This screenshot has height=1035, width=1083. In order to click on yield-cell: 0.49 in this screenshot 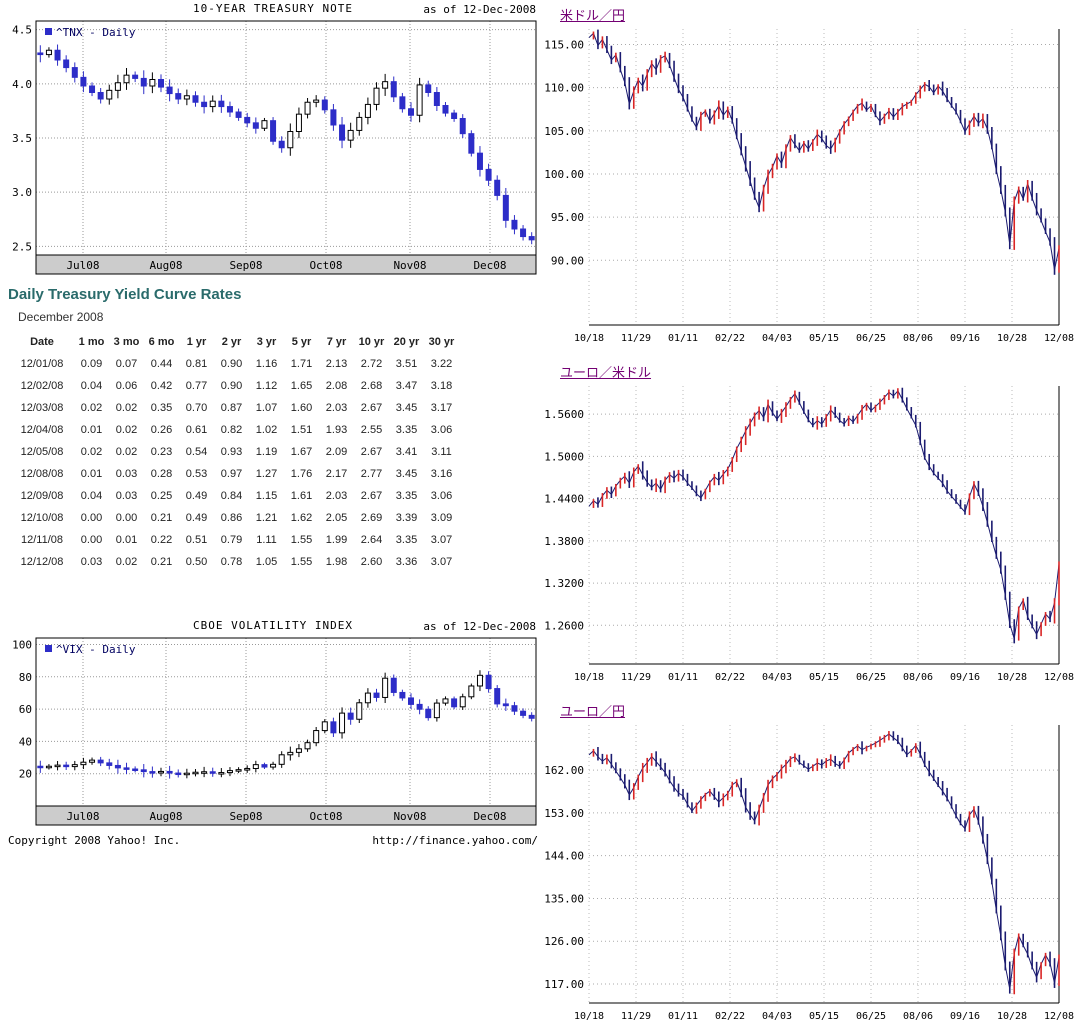, I will do `click(196, 496)`.